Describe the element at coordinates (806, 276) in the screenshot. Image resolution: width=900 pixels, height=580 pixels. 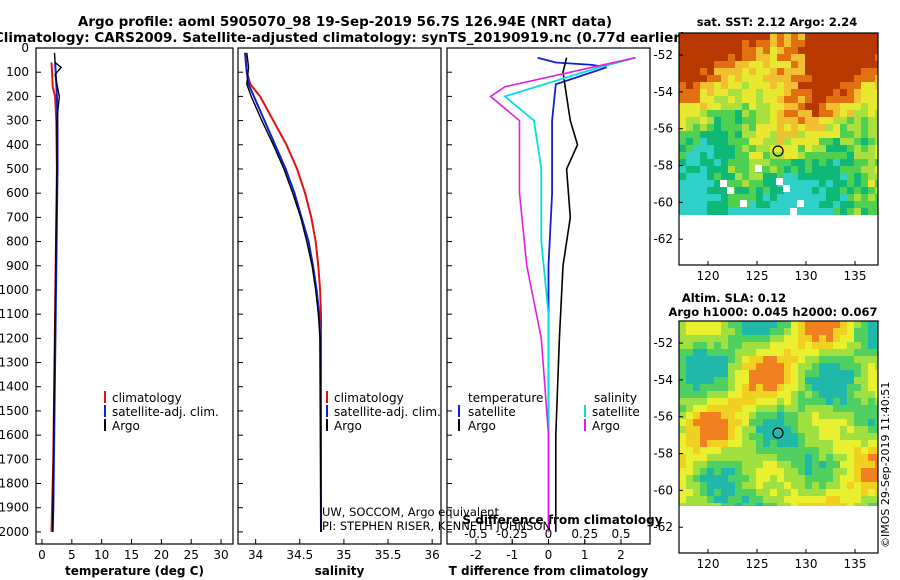
I see `lon-tick-label: 130` at that location.